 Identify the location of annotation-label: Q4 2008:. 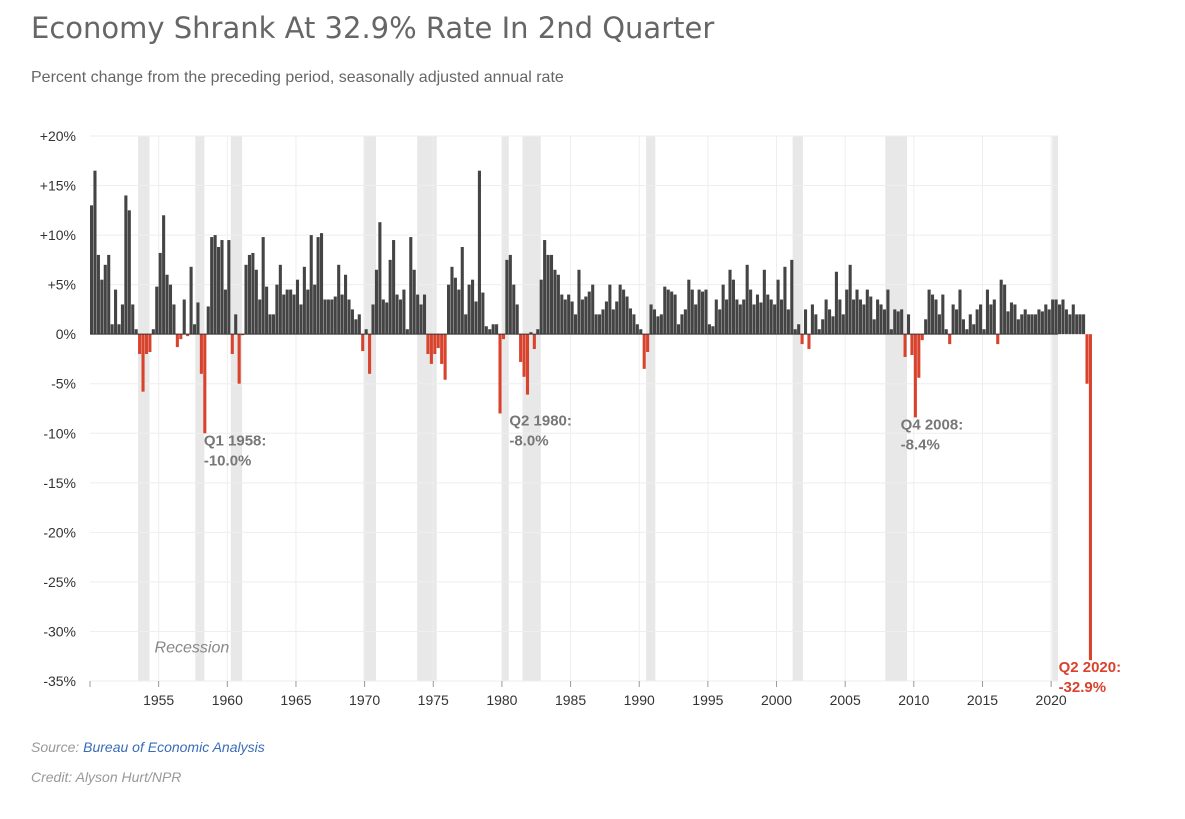
(932, 424).